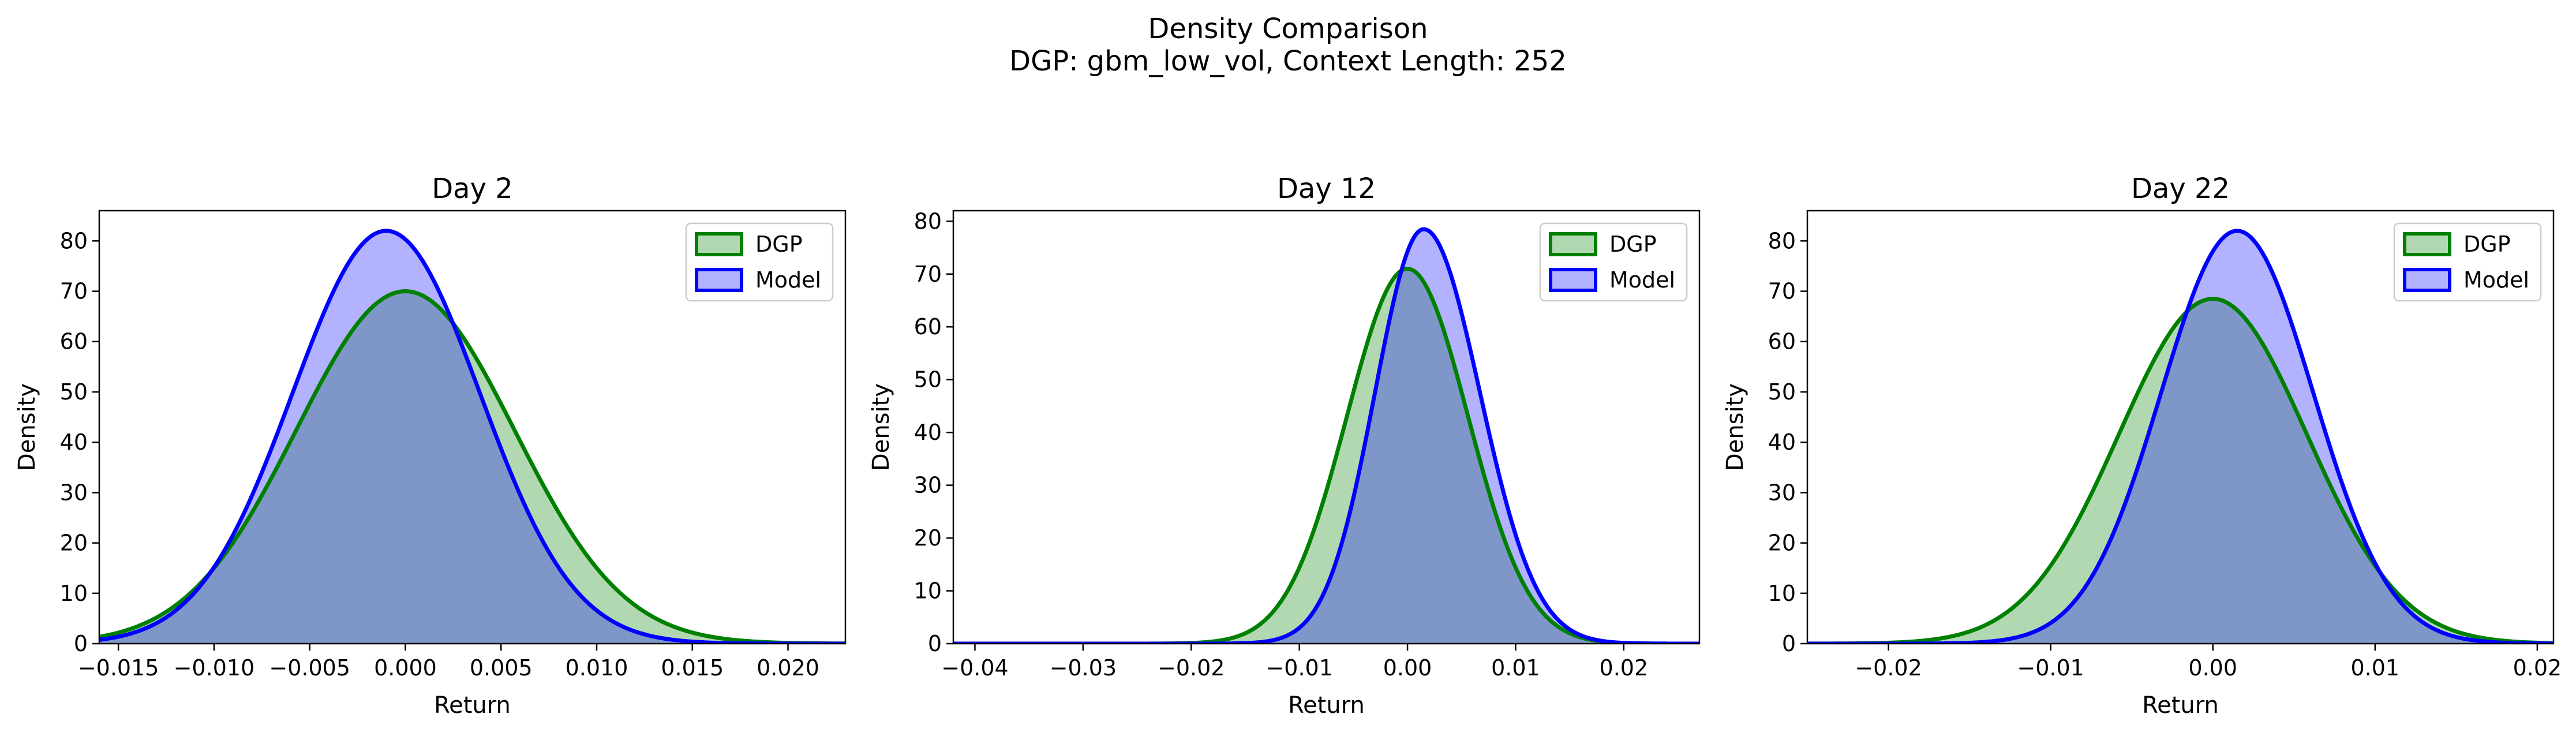 The width and height of the screenshot is (2576, 736). What do you see at coordinates (974, 668) in the screenshot?
I see `x-tick-label: −0.04` at bounding box center [974, 668].